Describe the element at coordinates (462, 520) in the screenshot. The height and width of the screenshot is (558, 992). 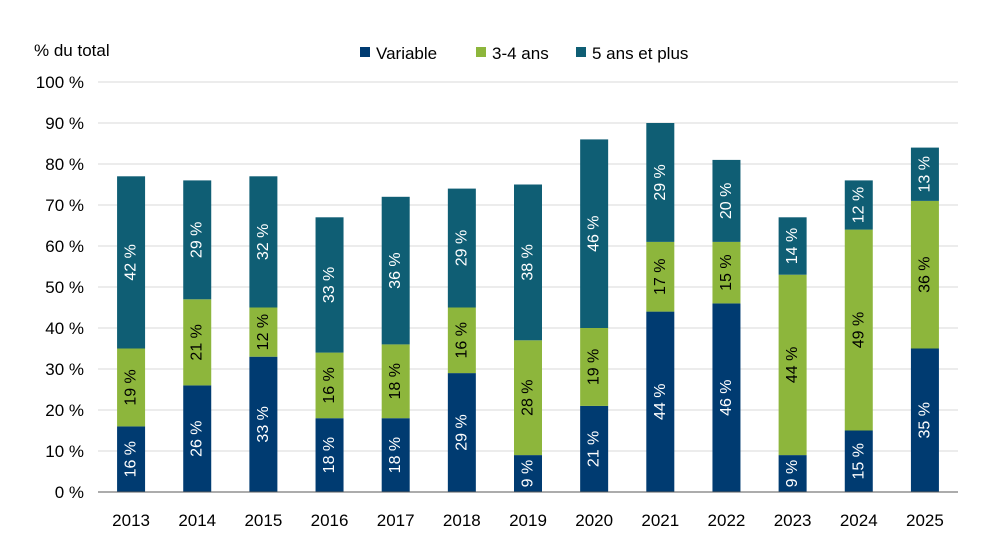
I see `x-tick-label: 2018` at that location.